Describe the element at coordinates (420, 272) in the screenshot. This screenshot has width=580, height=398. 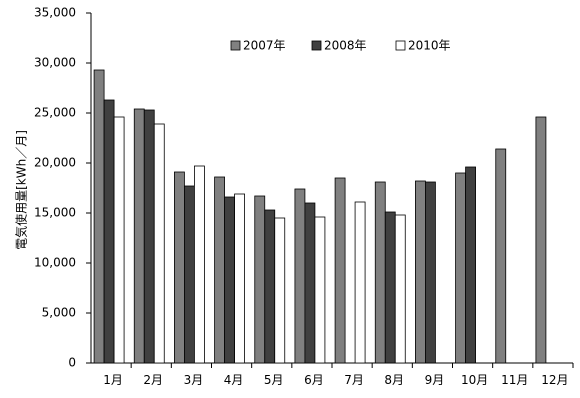
I see `bar-2007年-9月` at that location.